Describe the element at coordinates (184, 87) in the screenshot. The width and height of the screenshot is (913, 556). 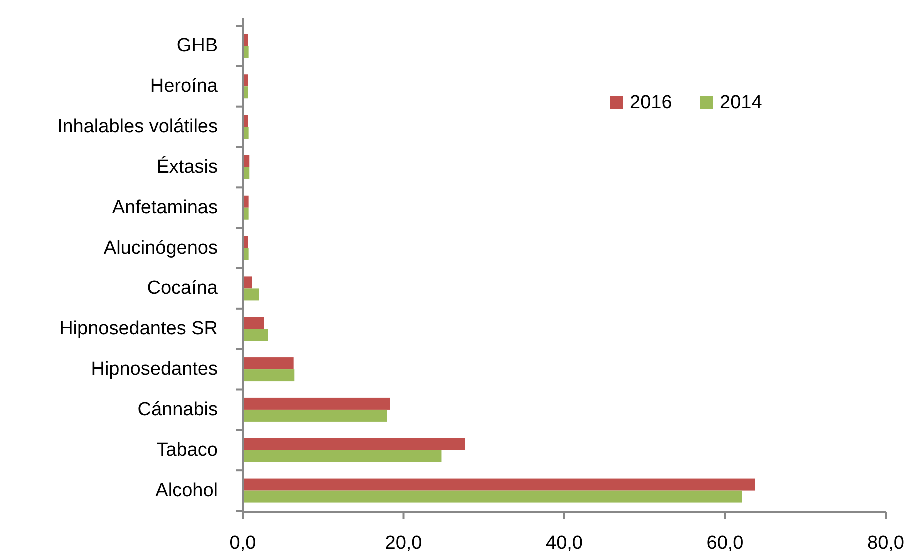
I see `y-tick-label: Heroína` at that location.